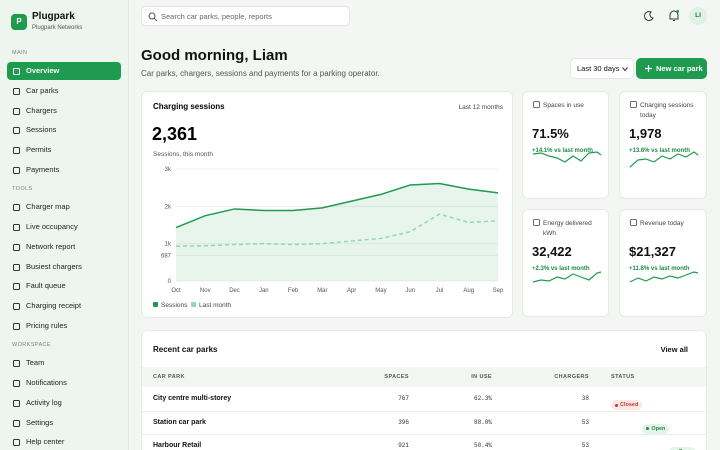 Image resolution: width=720 pixels, height=450 pixels. I want to click on nav-item: Sessions, so click(64, 130).